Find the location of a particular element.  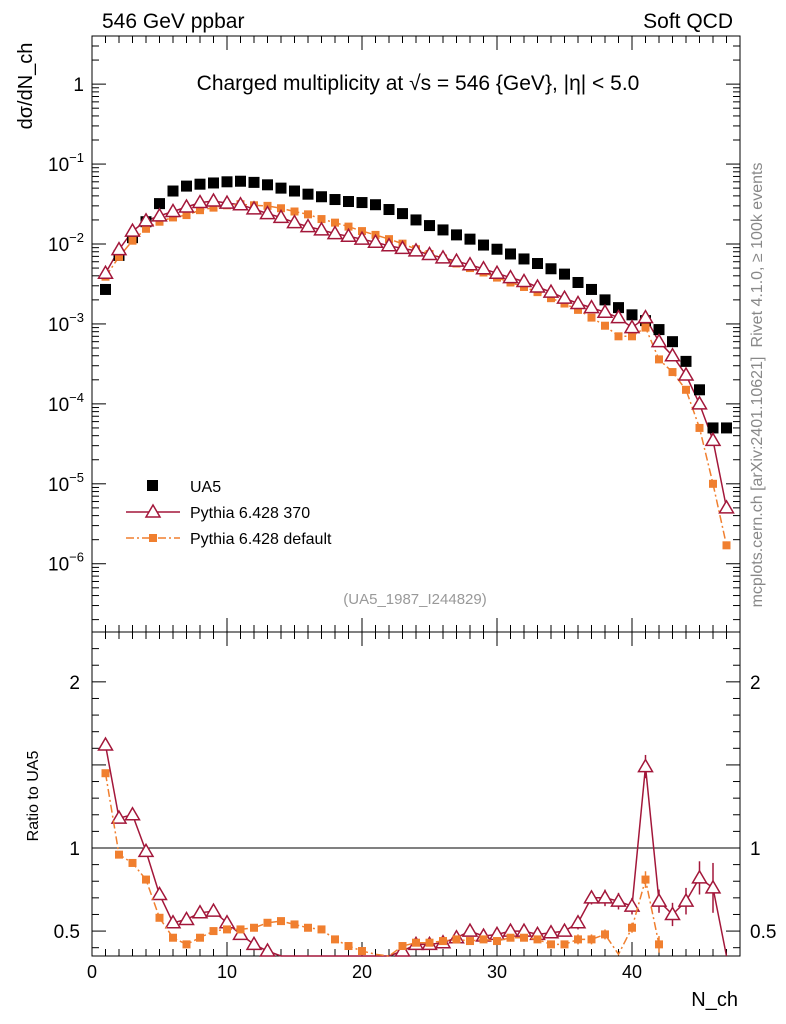

y-tick-label: 10⁻⁴ is located at coordinates (66, 403).